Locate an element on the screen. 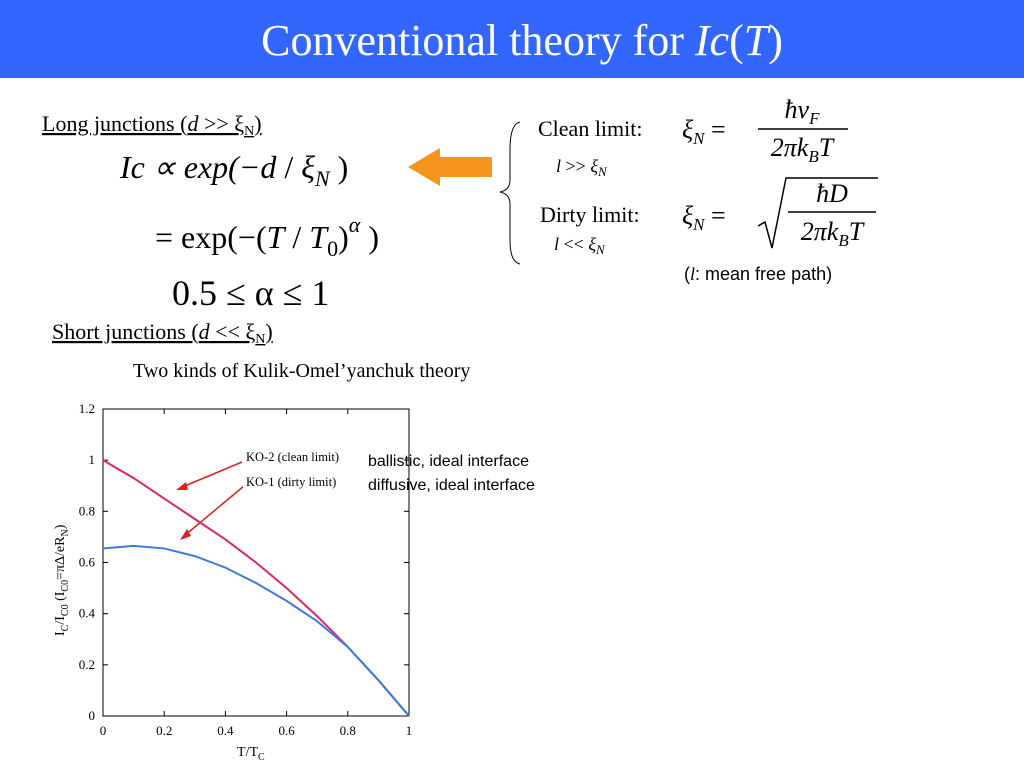 Image resolution: width=1024 pixels, height=768 pixels. annotation: ballistic, ideal interface is located at coordinates (448, 461).